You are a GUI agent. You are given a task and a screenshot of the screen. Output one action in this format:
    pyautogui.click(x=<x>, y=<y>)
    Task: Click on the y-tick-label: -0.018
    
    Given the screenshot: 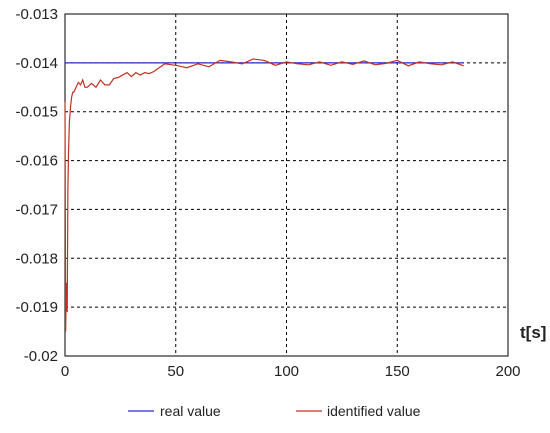 What is the action you would take?
    pyautogui.click(x=36, y=258)
    